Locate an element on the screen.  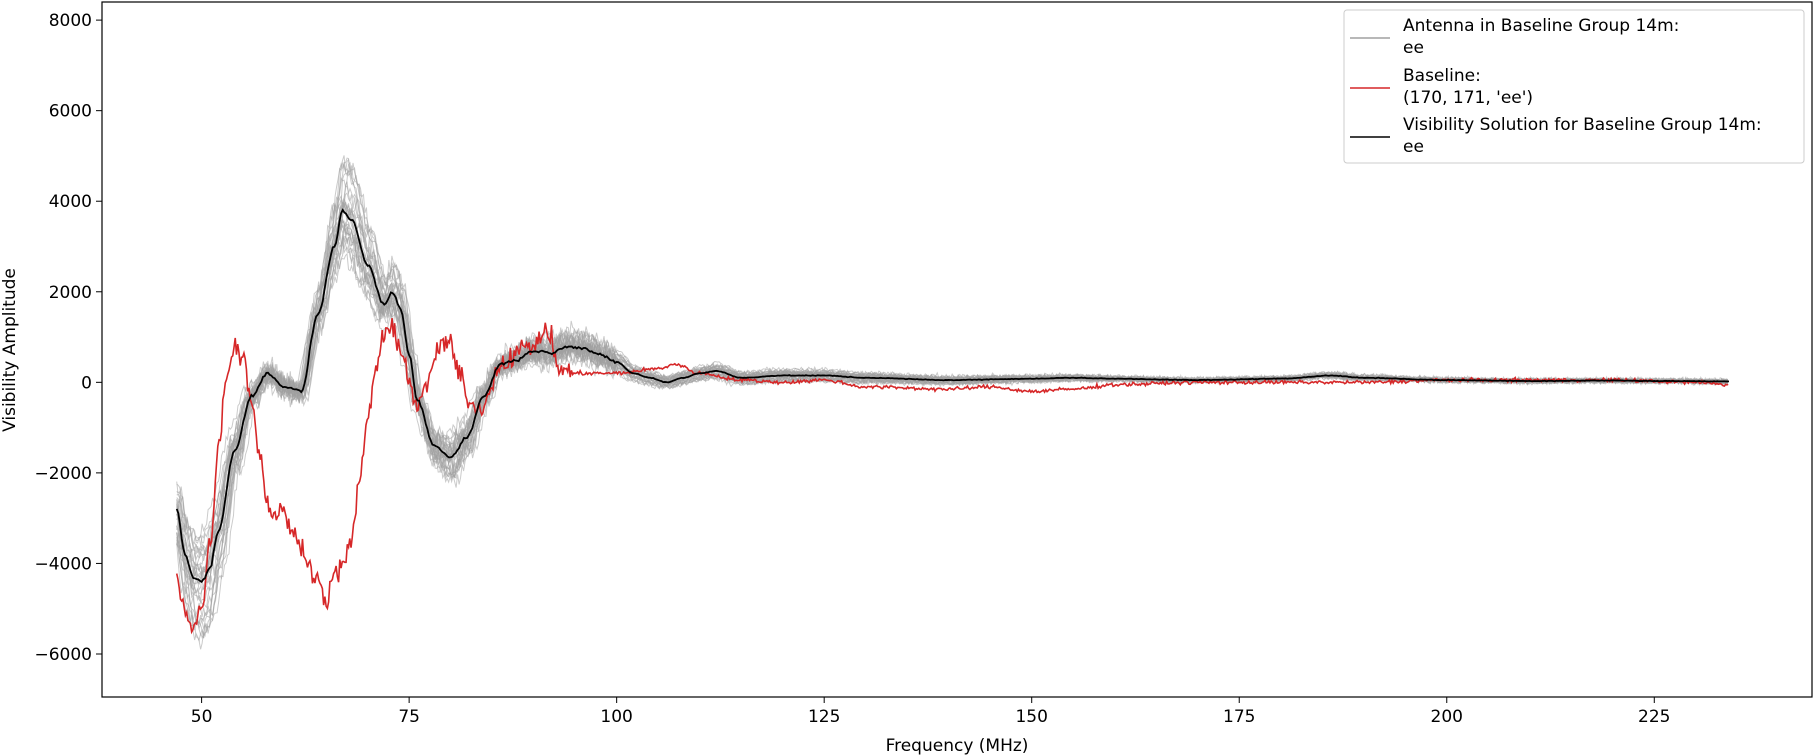
x-tick-label: 175 is located at coordinates (1239, 717).